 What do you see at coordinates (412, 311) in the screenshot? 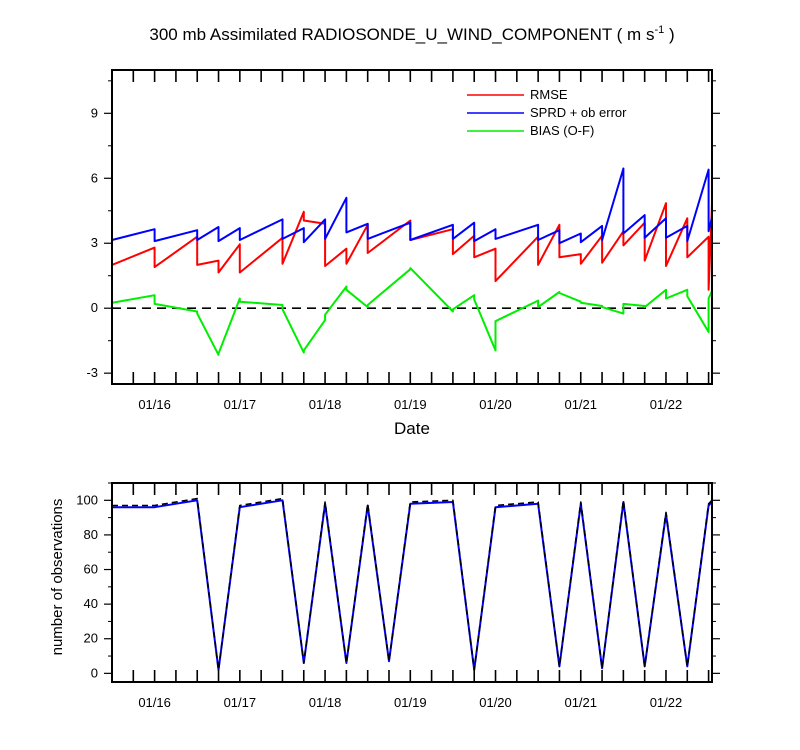
I see `top-series-line-bias-o-f-` at bounding box center [412, 311].